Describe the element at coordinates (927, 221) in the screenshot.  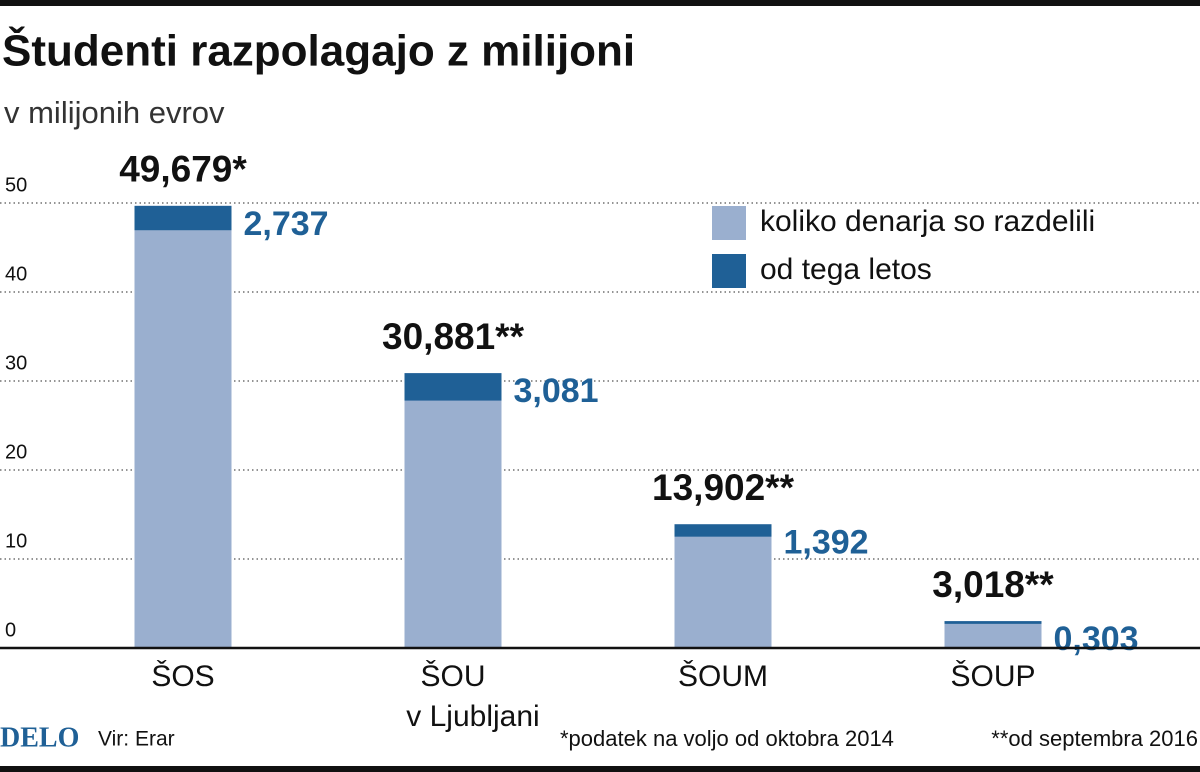
I see `legend-label: koliko denarja so razdelili` at that location.